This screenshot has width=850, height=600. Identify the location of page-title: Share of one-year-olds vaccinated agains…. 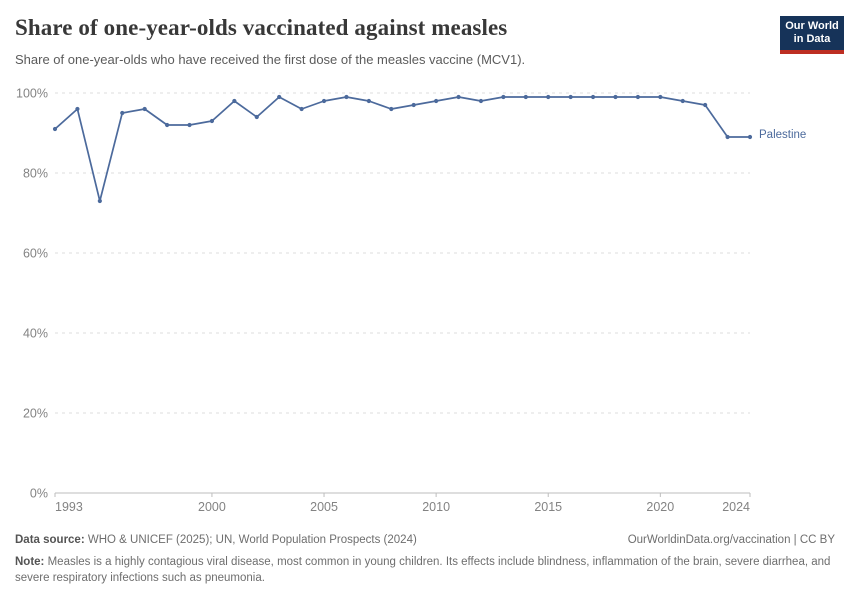
(261, 27).